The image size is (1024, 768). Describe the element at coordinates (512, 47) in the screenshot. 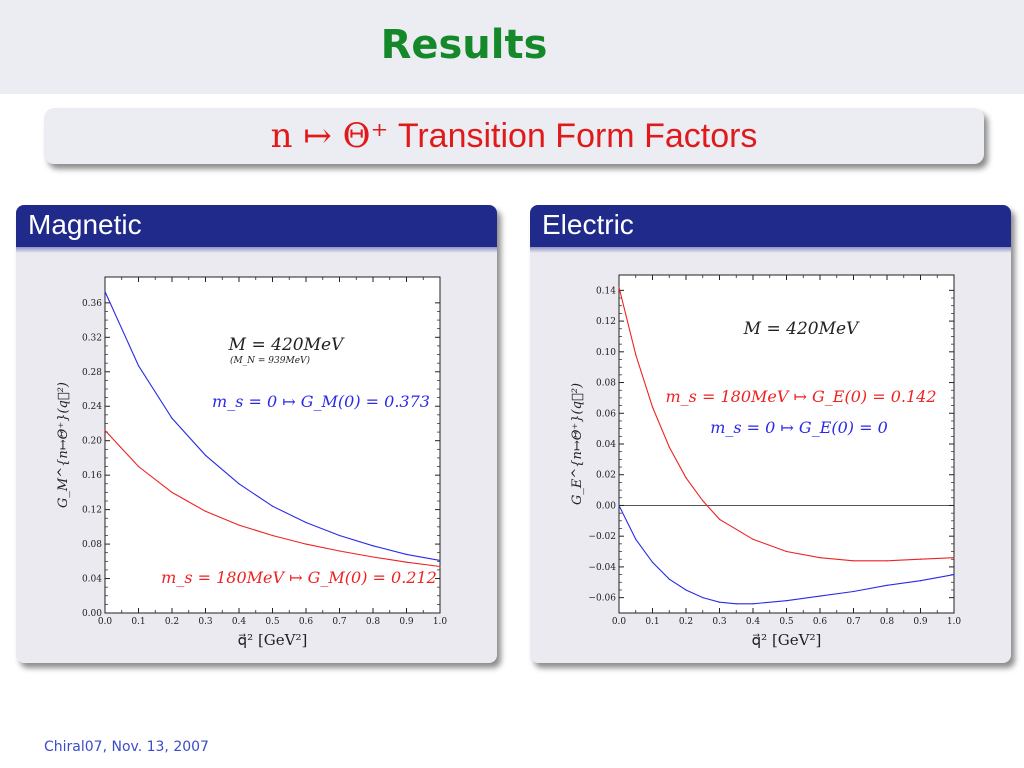

I see `header-band` at that location.